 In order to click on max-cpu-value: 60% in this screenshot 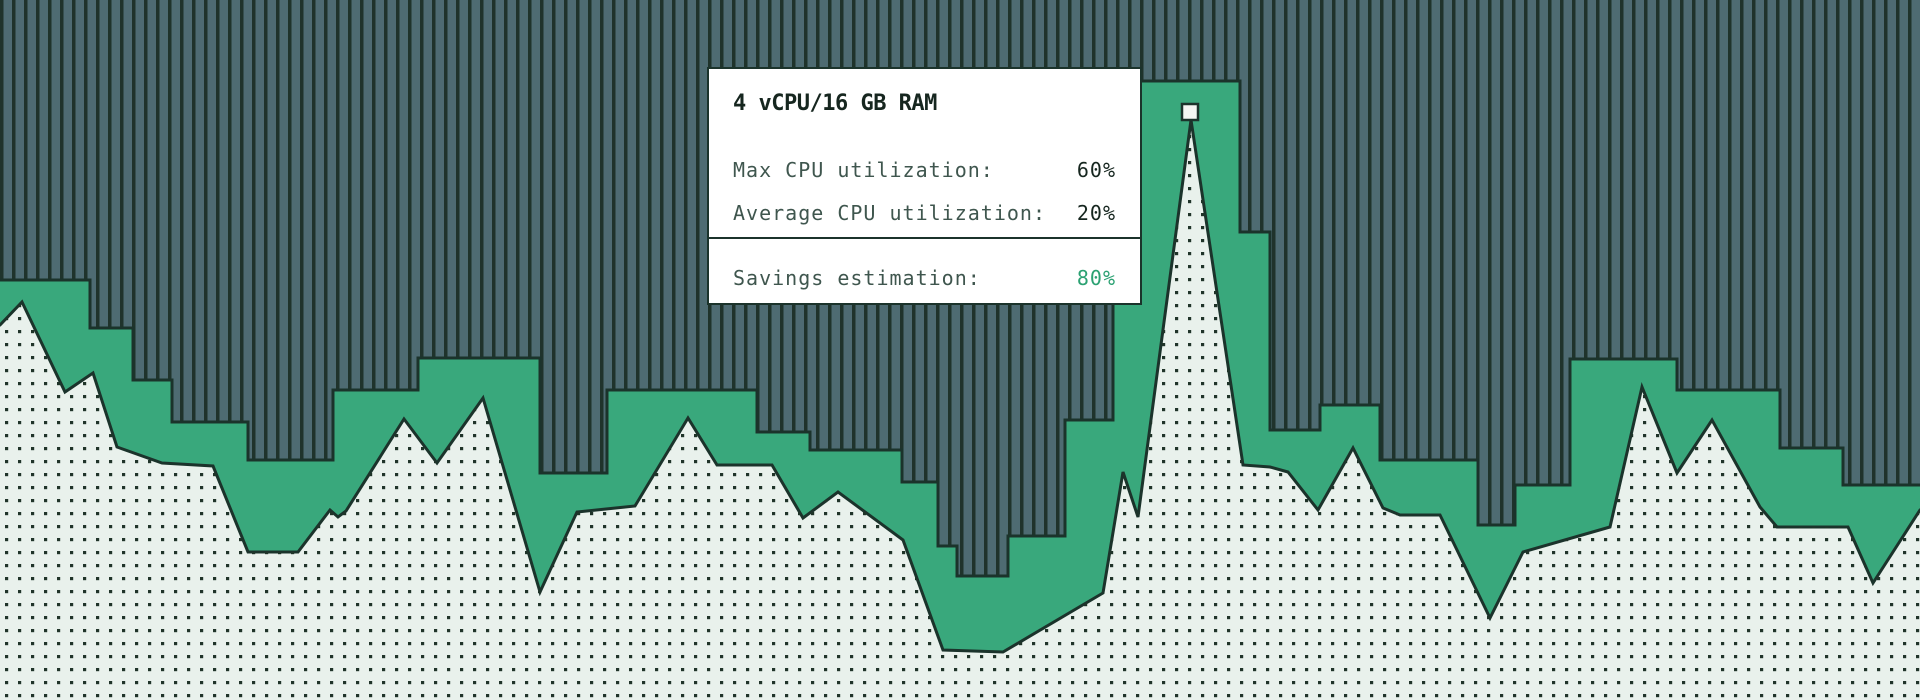, I will do `click(1096, 170)`.